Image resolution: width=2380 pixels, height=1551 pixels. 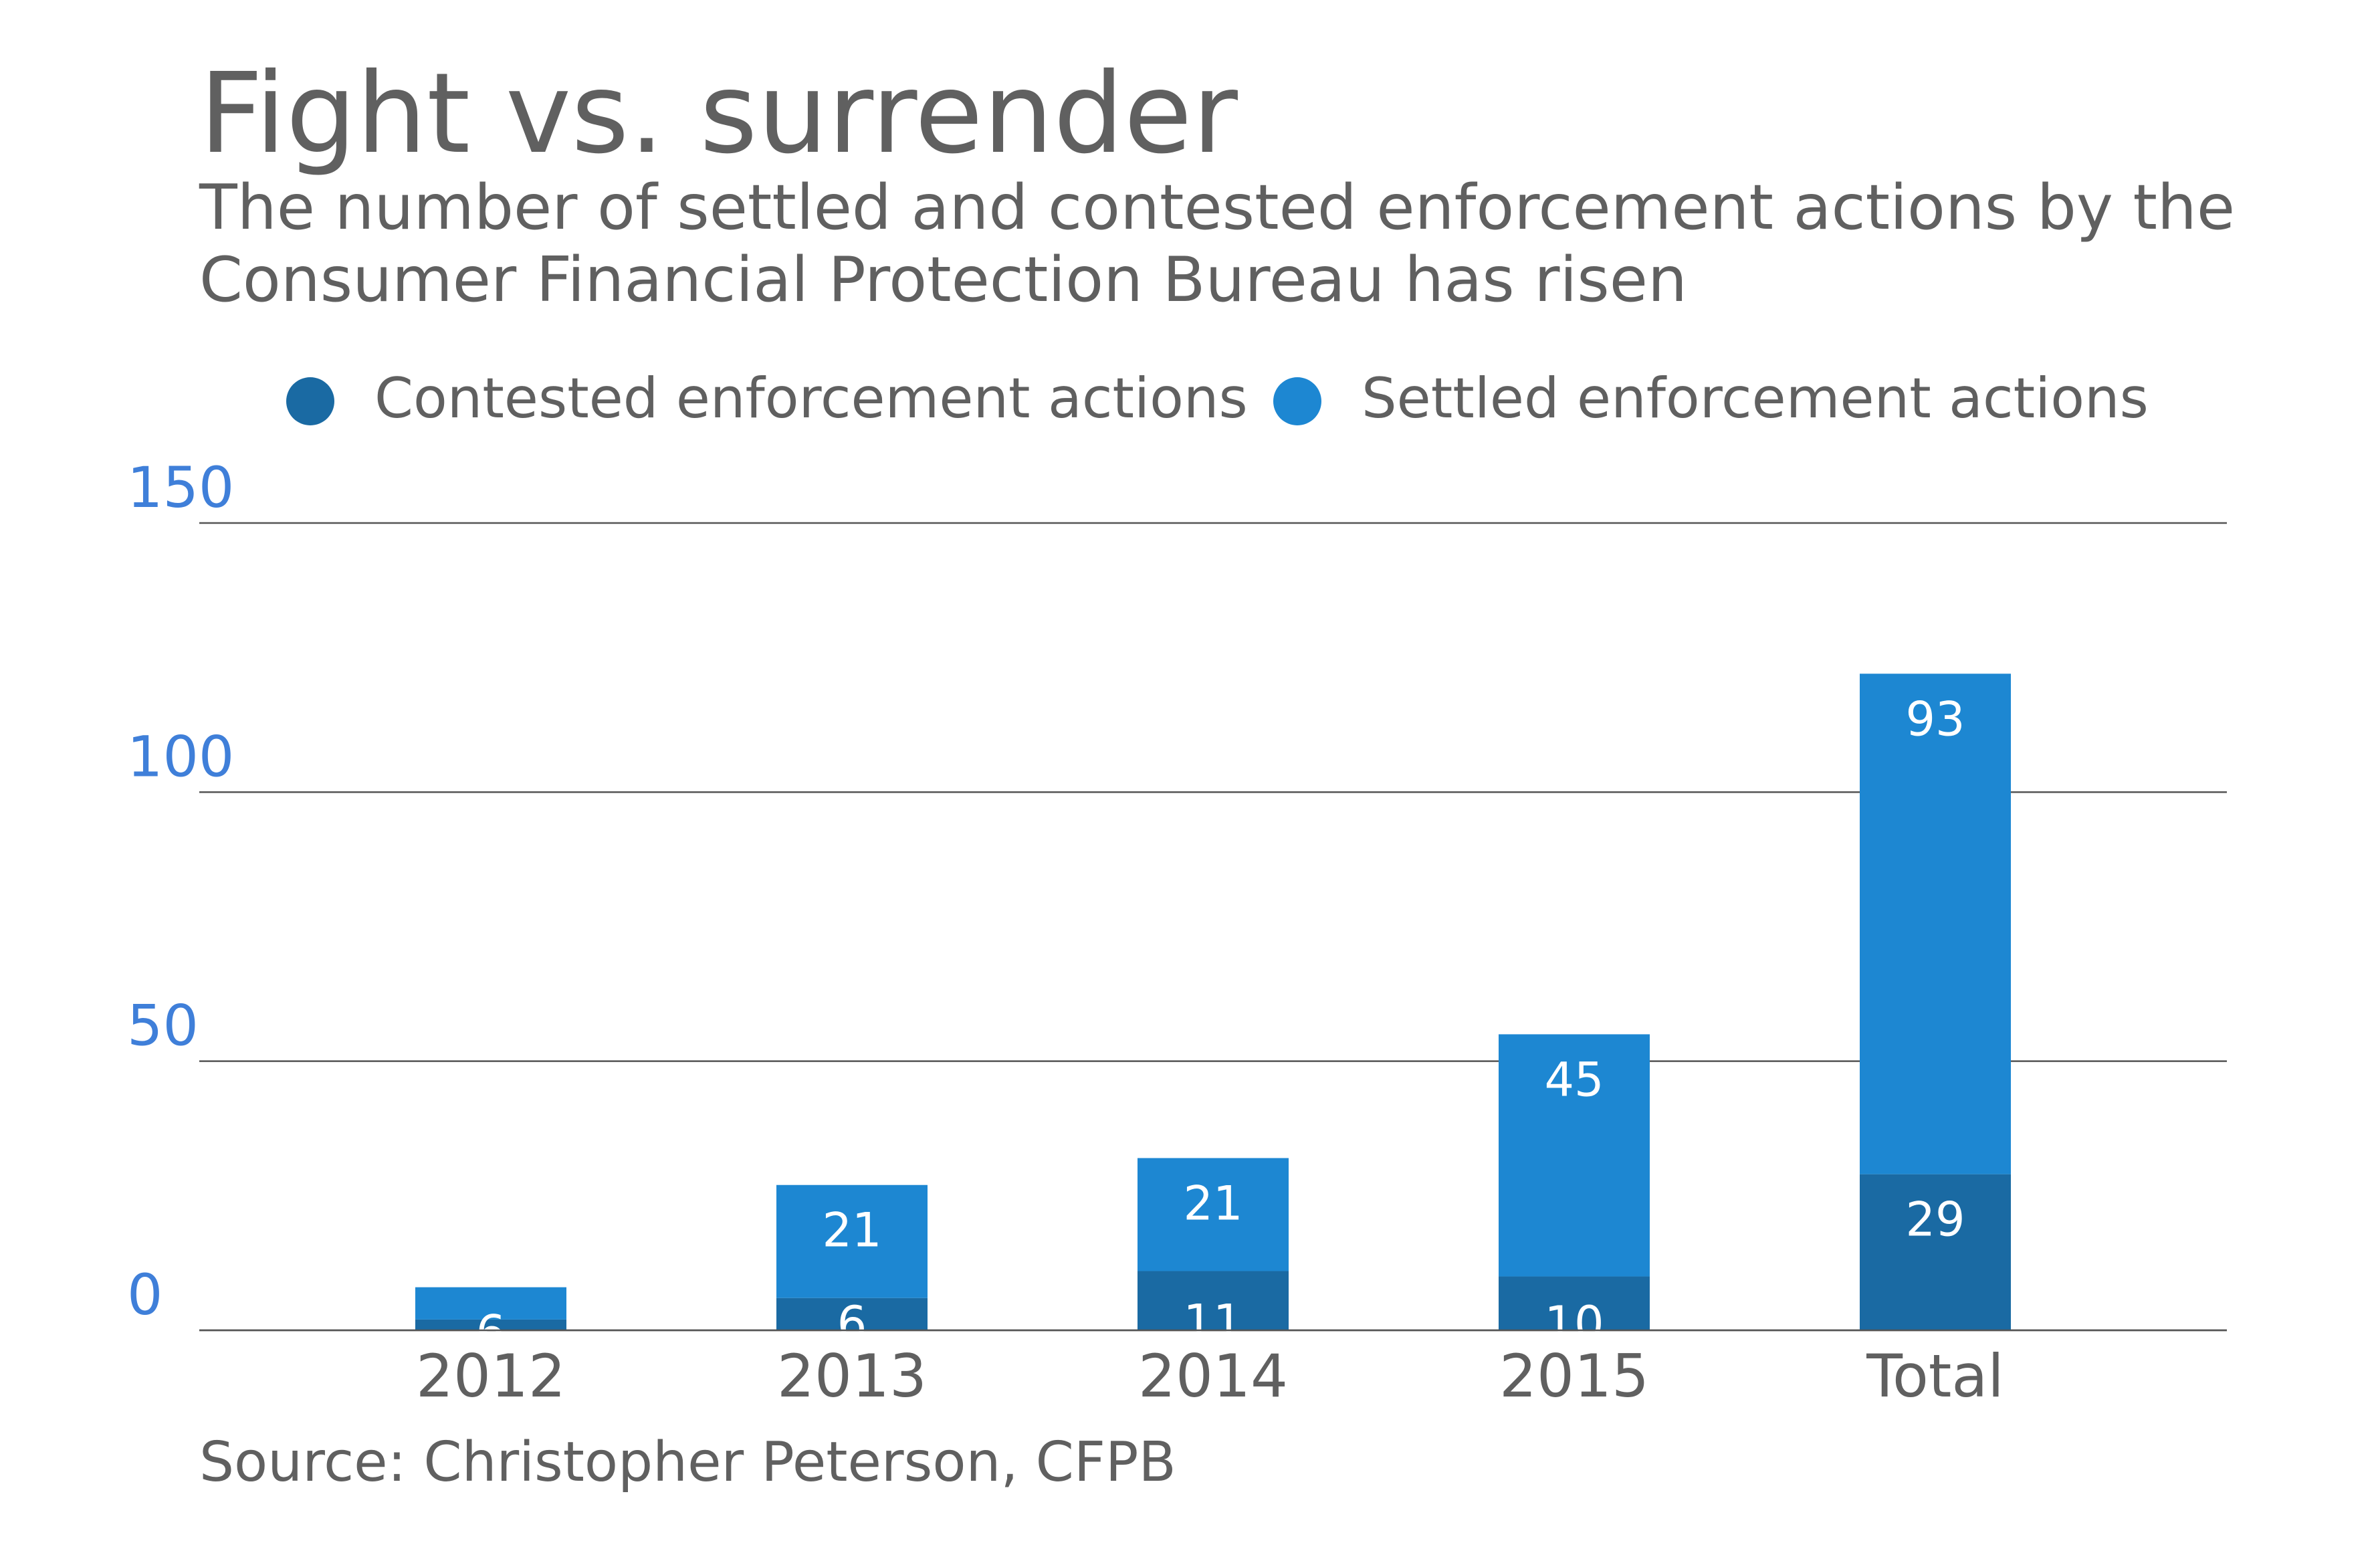 I want to click on x-tick-label-2015: 2015, so click(x=1574, y=1376).